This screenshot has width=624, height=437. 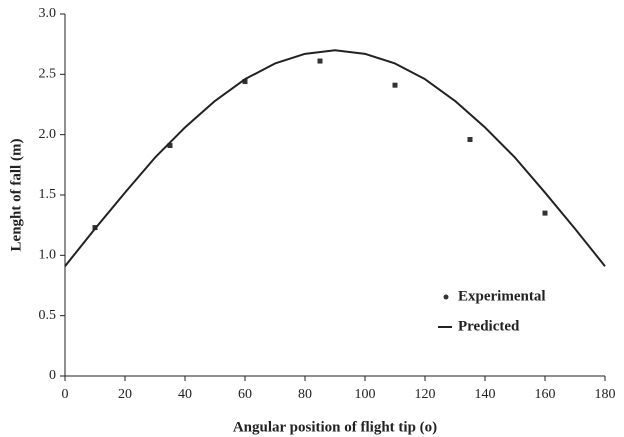 I want to click on y-tick-label: 2.5, so click(x=48, y=74).